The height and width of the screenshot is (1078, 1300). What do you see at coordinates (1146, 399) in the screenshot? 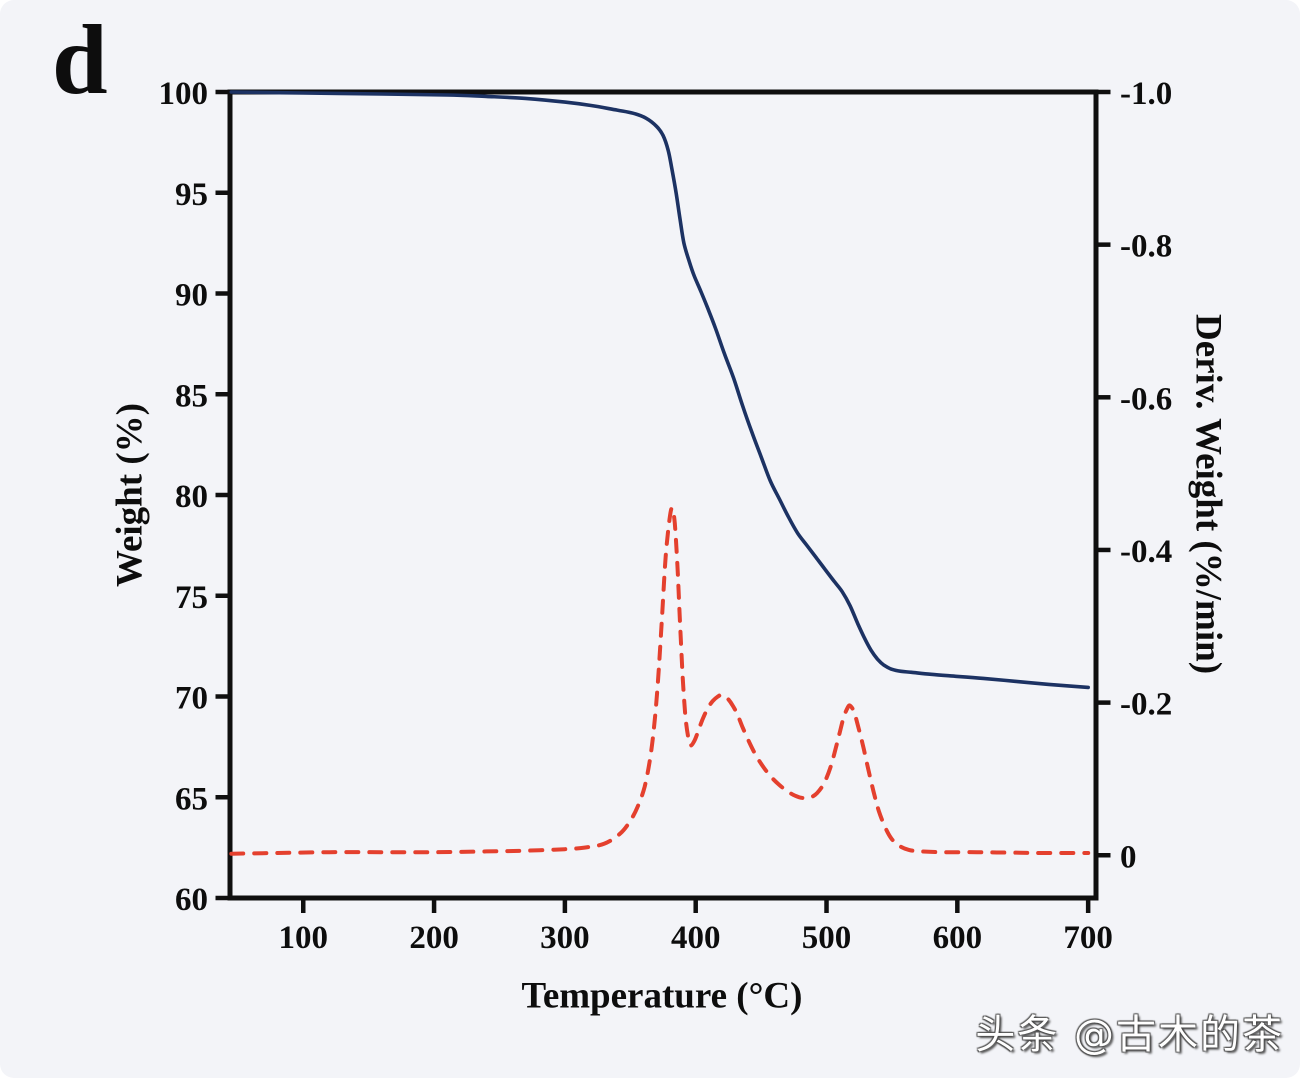
I see `right-y-tick-label: -0.6` at bounding box center [1146, 399].